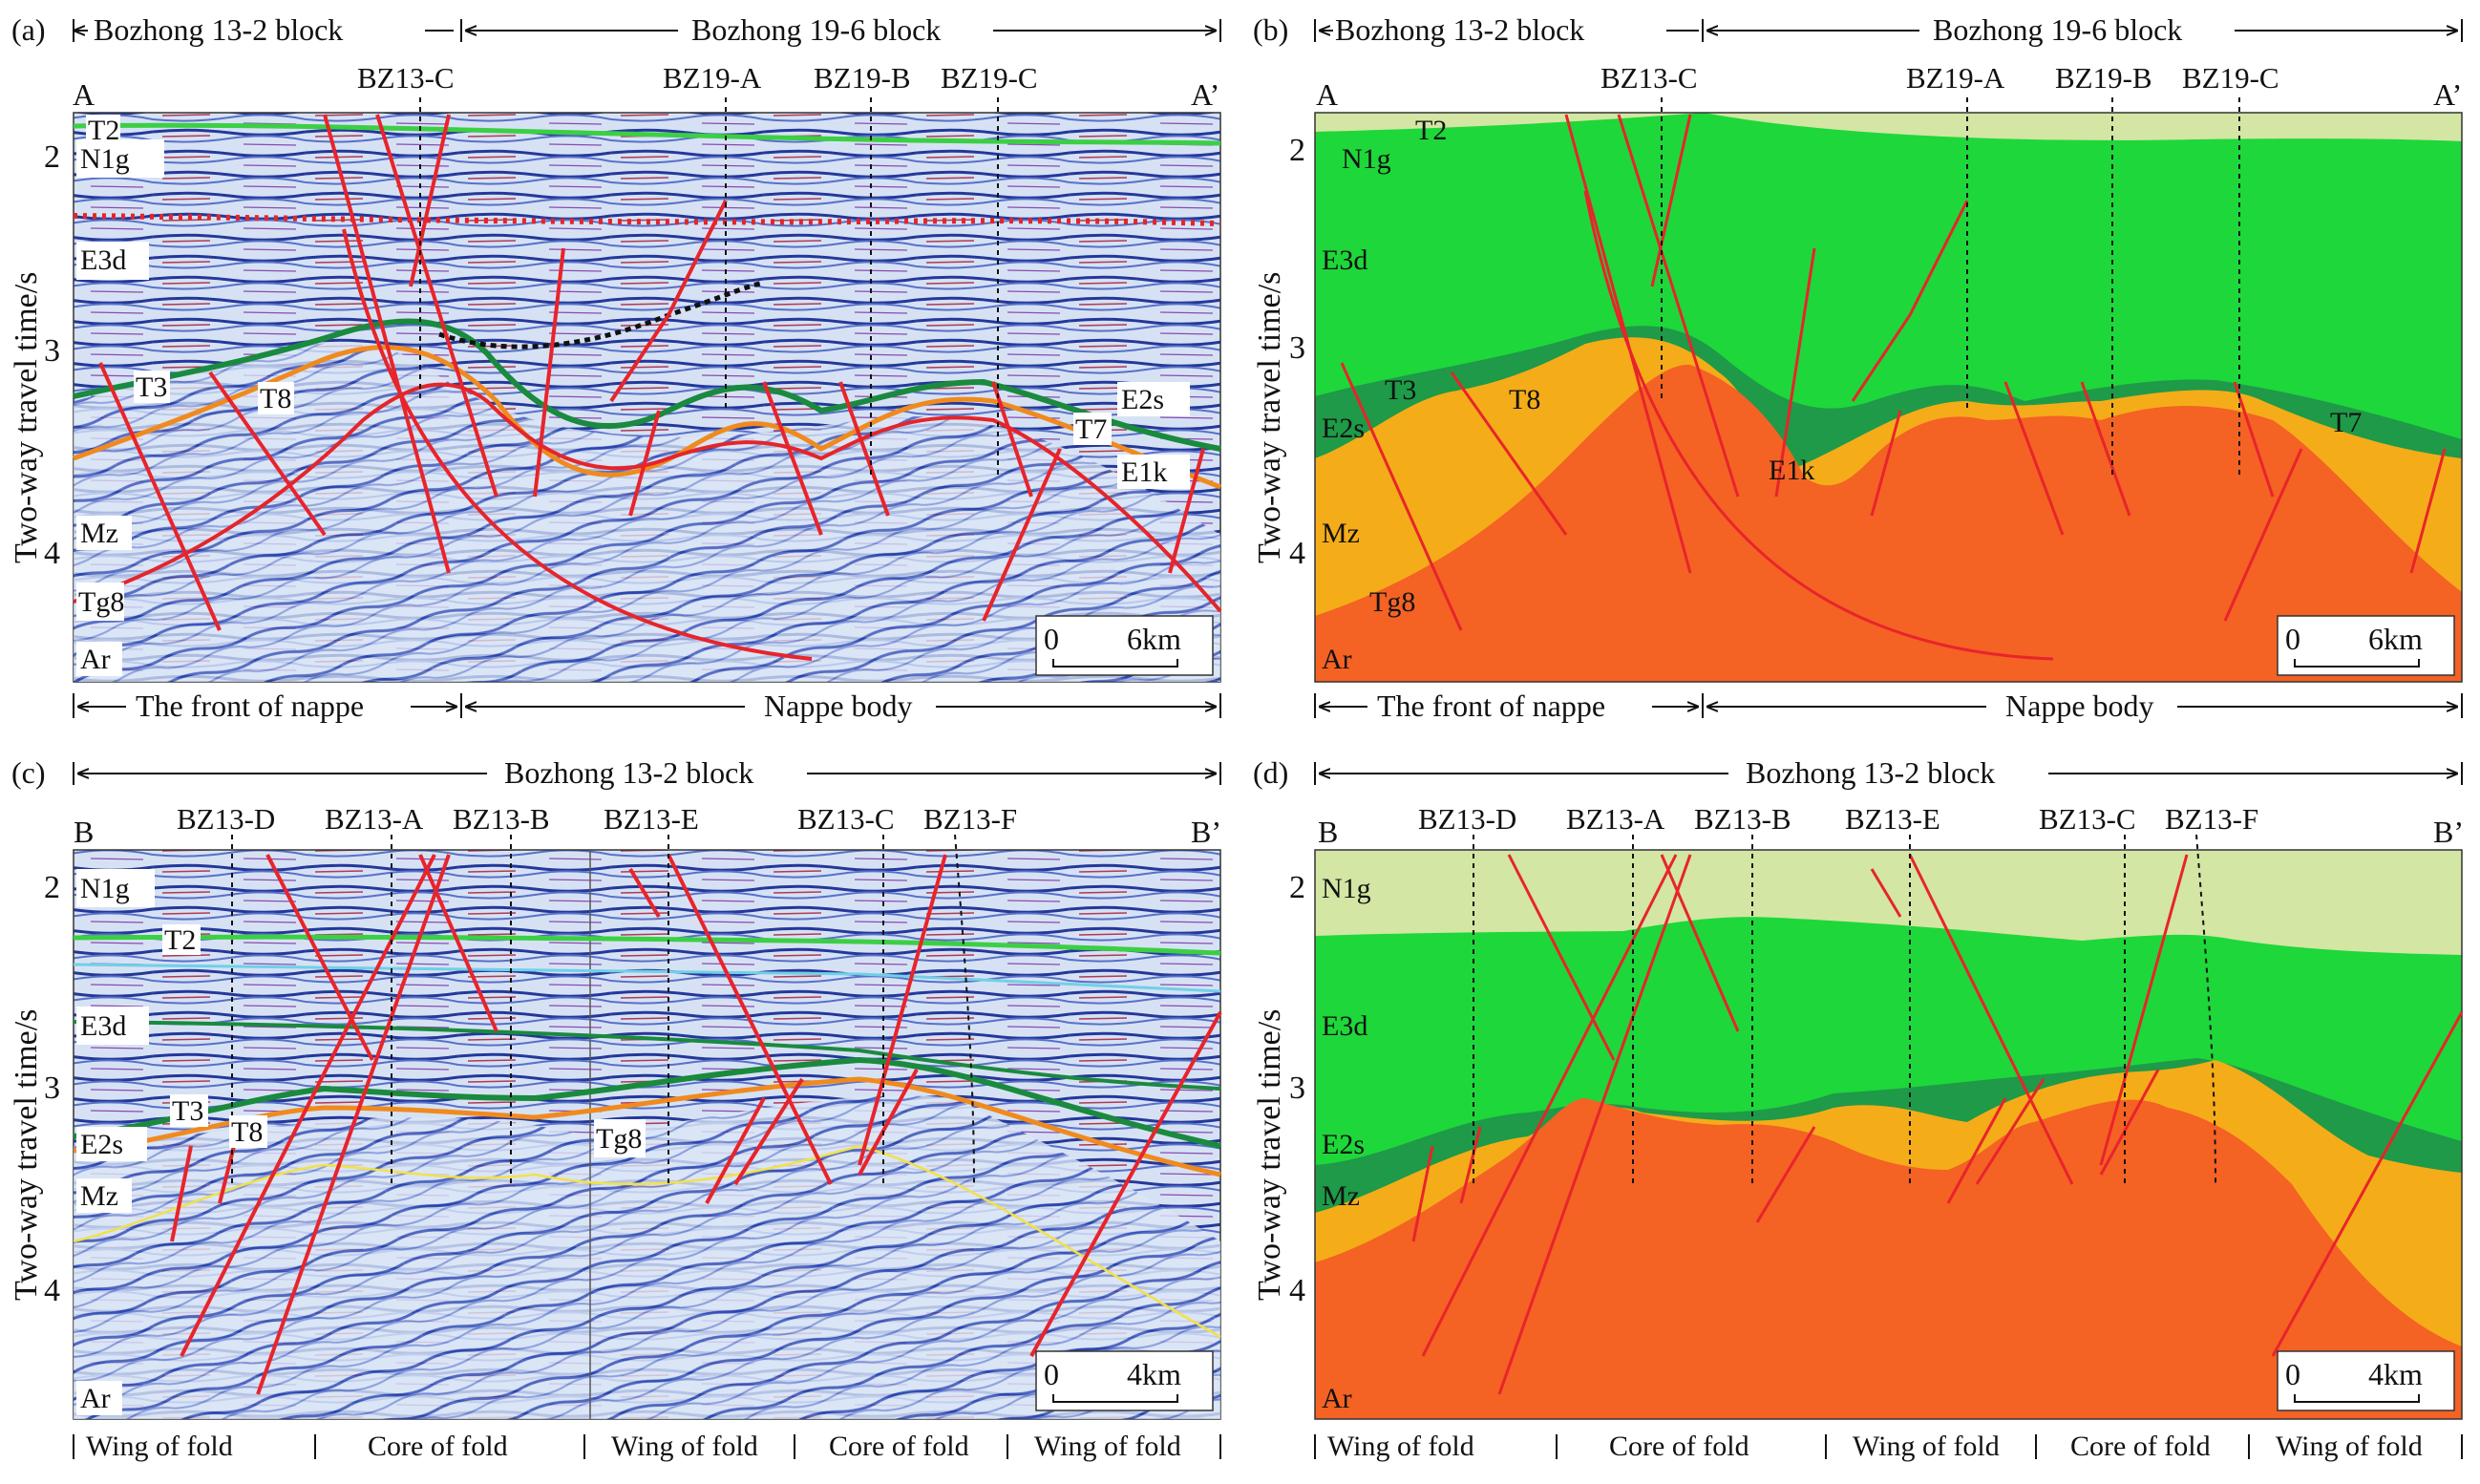 Image resolution: width=2480 pixels, height=1484 pixels. Describe the element at coordinates (628, 773) in the screenshot. I see `block-label: Bozhong 13-2 block` at that location.